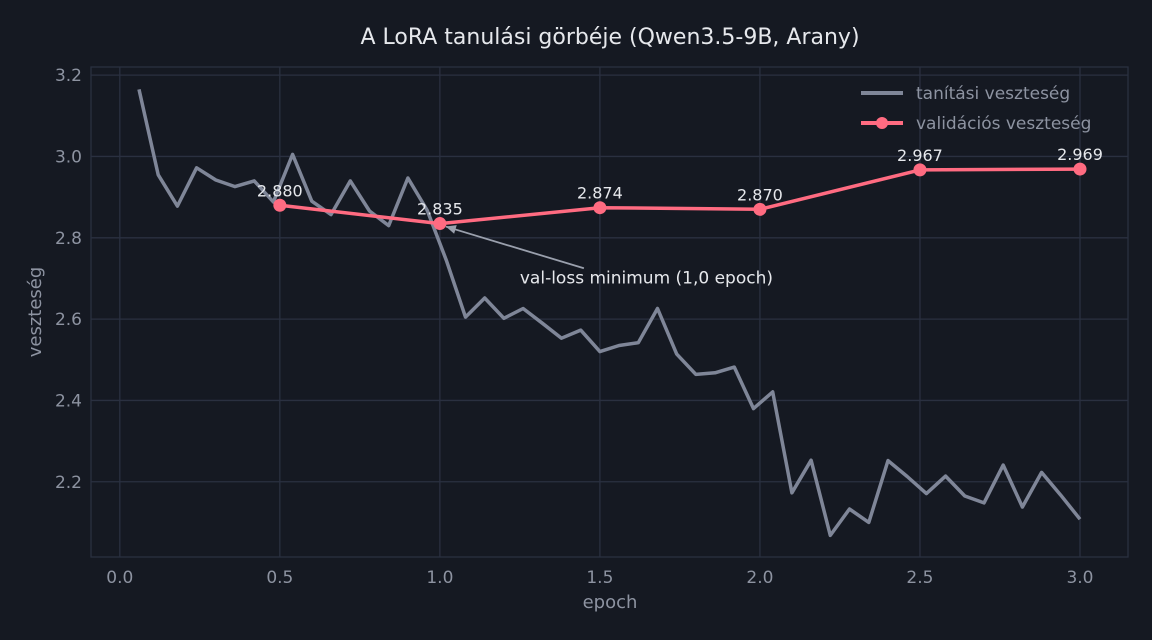  Describe the element at coordinates (882, 123) in the screenshot. I see `legend-marker-val` at that location.